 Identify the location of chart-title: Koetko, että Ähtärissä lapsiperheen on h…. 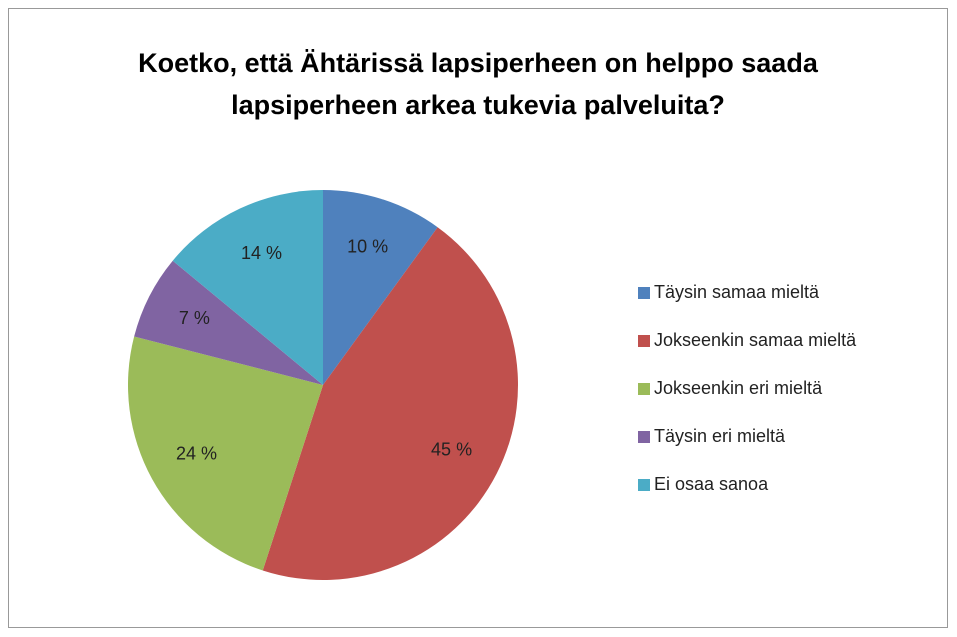
(478, 84).